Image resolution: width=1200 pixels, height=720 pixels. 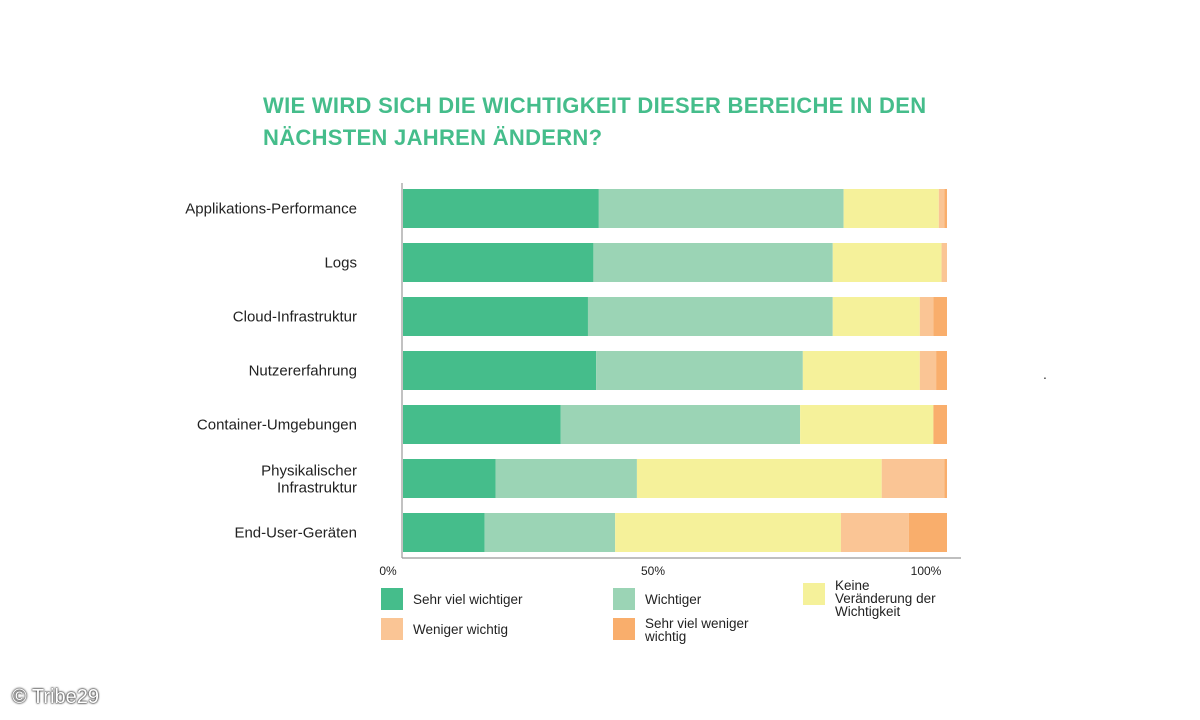 What do you see at coordinates (861, 370) in the screenshot?
I see `bar-nutzererfahrung-keine-veraenderung-der-wichtigkeit` at bounding box center [861, 370].